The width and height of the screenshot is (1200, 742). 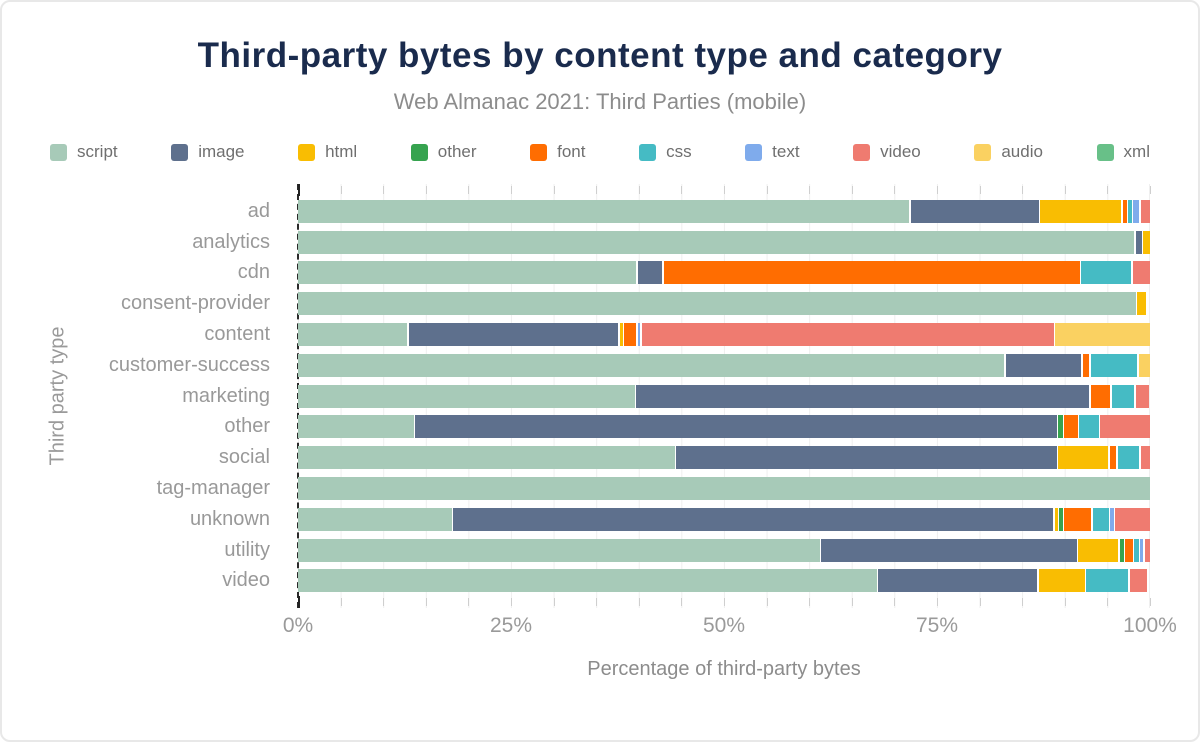 I want to click on x-tick-label: 50%, so click(x=724, y=626).